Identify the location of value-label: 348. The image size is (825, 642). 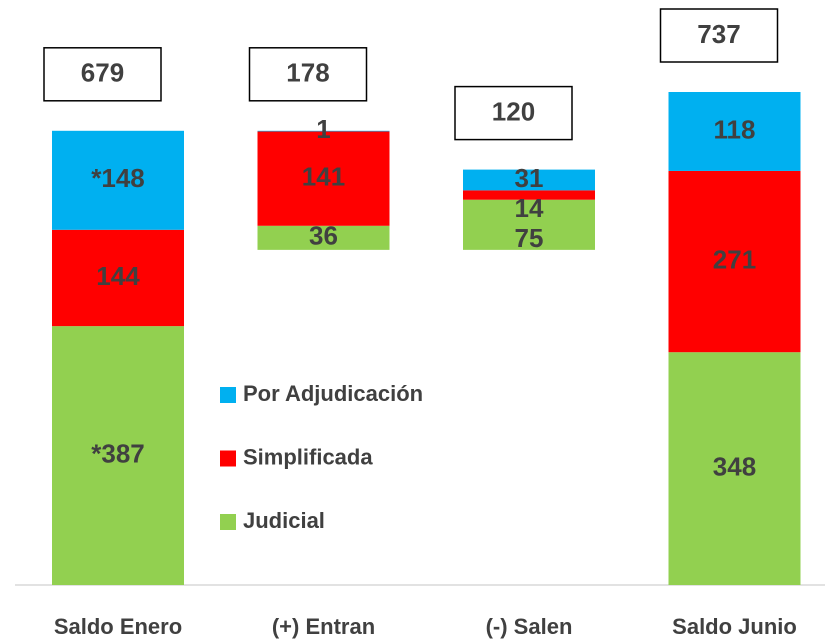
(734, 466).